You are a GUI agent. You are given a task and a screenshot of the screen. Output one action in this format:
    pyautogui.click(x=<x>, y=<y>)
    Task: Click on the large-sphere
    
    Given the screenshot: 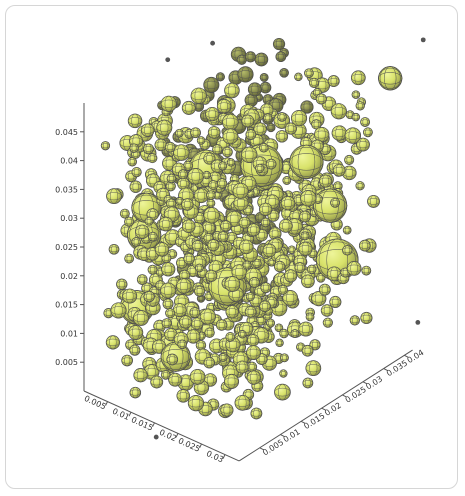 What is the action you would take?
    pyautogui.click(x=306, y=162)
    